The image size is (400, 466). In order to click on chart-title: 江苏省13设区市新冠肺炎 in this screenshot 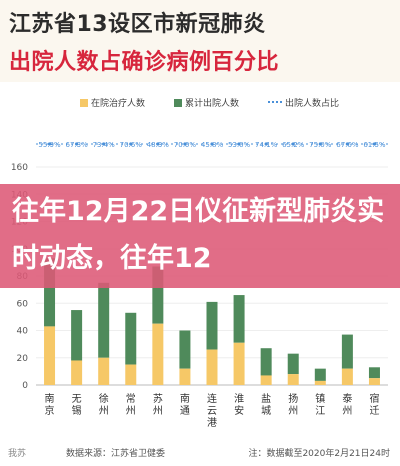, I will do `click(137, 24)`.